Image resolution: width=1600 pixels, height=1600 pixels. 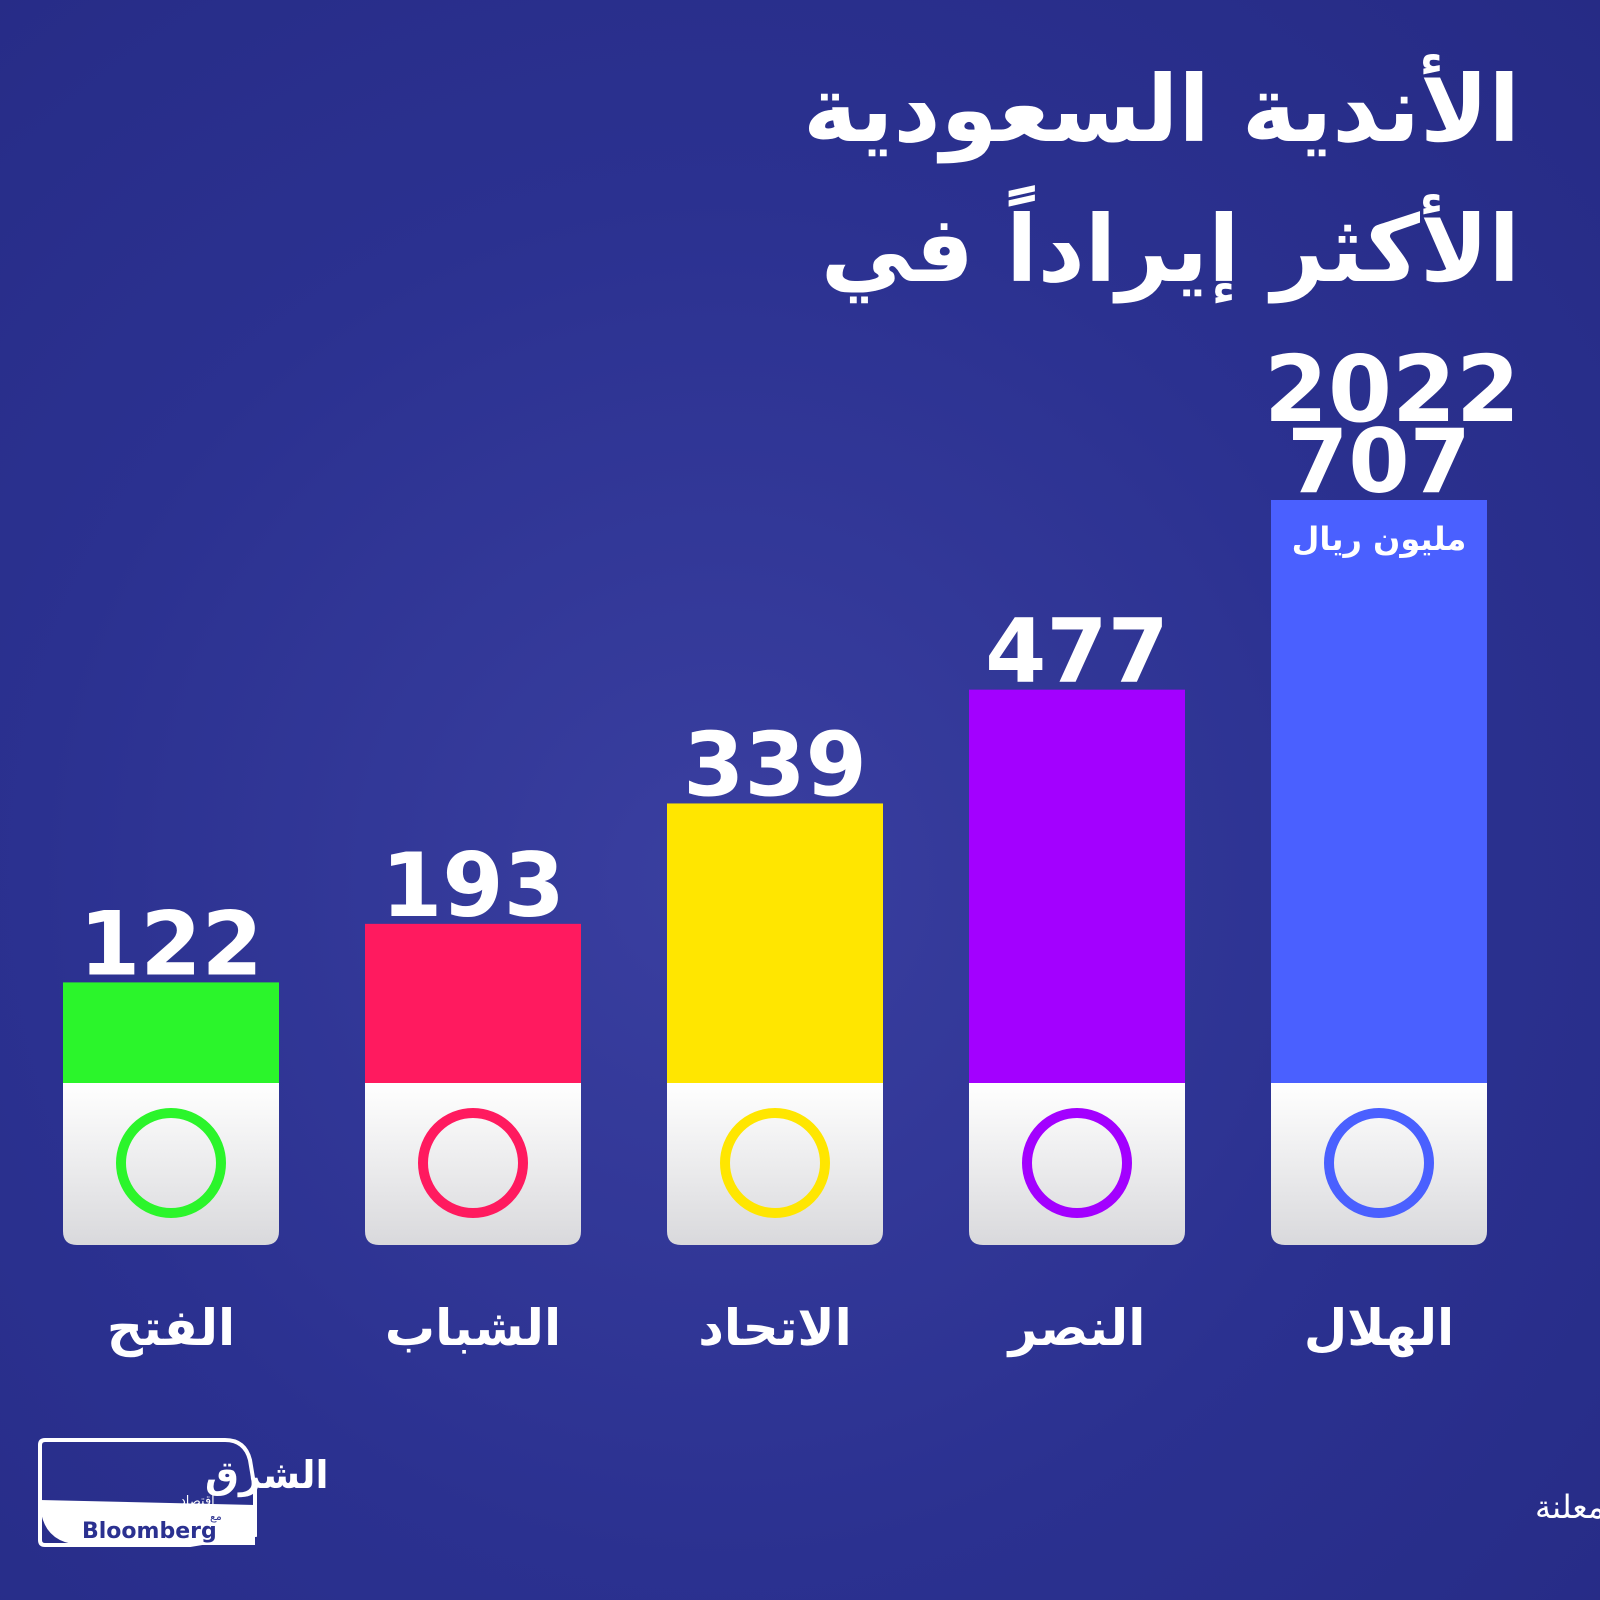 What do you see at coordinates (216, 1516) in the screenshot?
I see `logo-with: مع` at bounding box center [216, 1516].